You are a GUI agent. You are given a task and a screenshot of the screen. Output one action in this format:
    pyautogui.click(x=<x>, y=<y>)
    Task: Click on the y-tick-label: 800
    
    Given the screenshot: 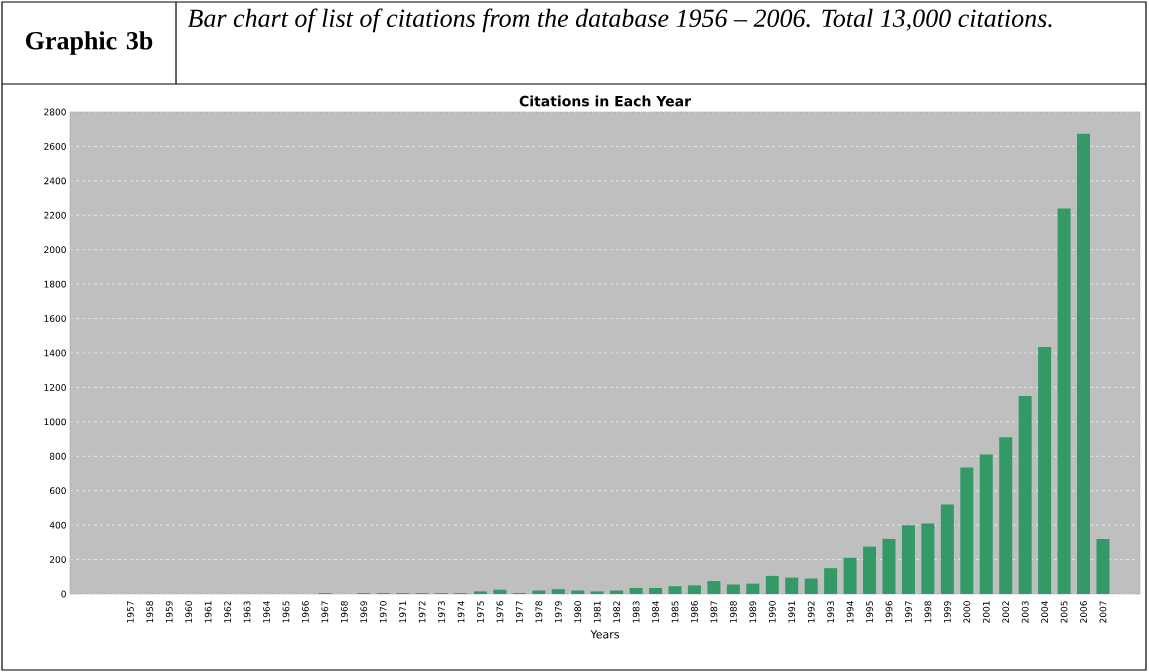 What is the action you would take?
    pyautogui.click(x=57, y=456)
    